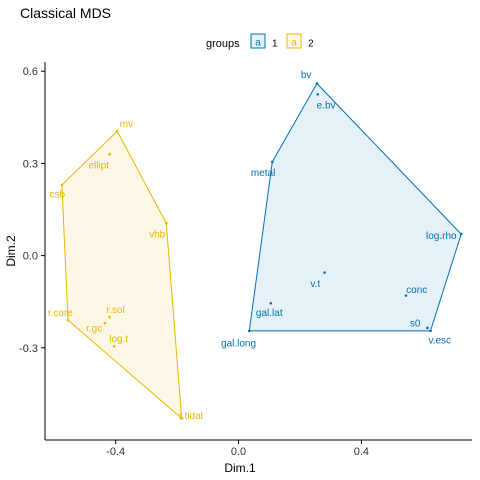  I want to click on point-label-bv: bv, so click(306, 75).